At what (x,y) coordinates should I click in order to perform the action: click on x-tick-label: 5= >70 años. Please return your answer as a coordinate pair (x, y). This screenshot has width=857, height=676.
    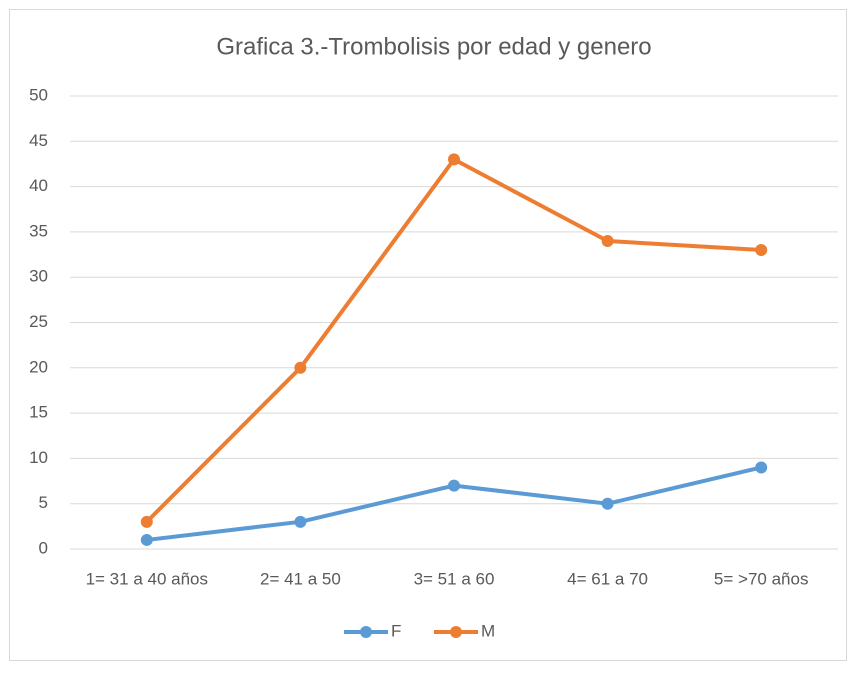
    Looking at the image, I should click on (761, 578).